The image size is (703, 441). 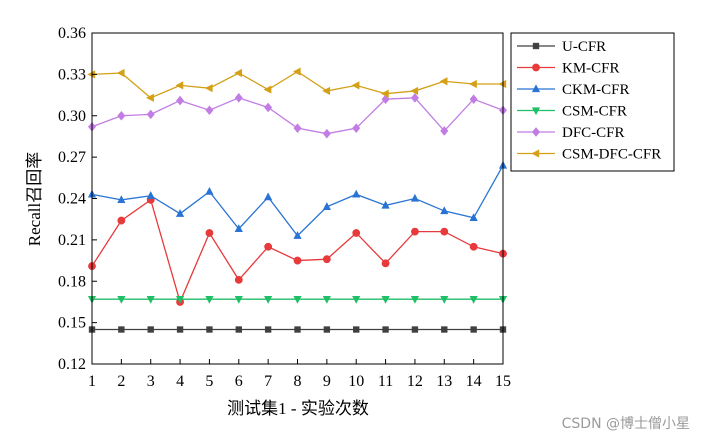 I want to click on x-tick-label: 7, so click(x=268, y=381).